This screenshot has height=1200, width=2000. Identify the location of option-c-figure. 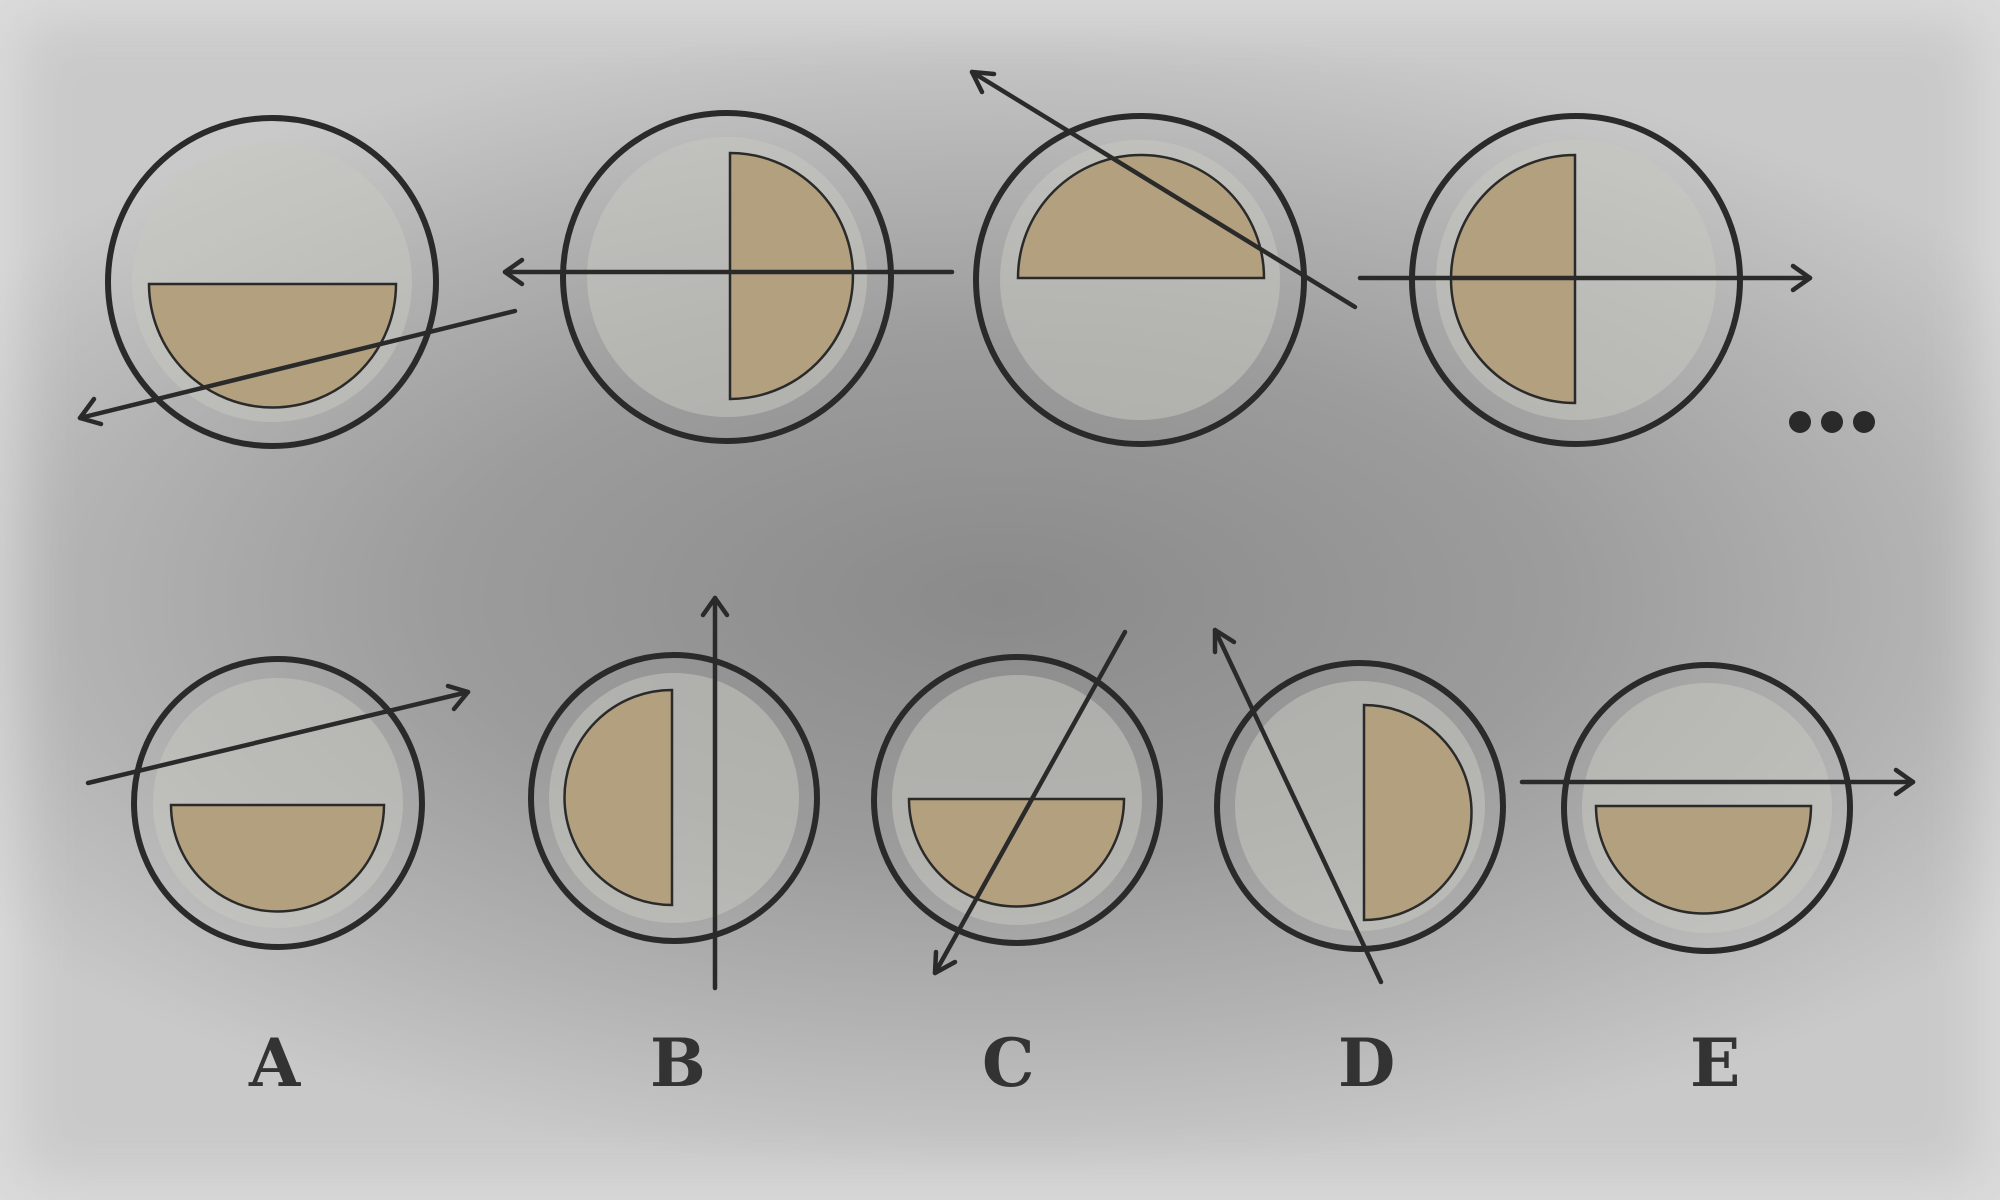
(1017, 802).